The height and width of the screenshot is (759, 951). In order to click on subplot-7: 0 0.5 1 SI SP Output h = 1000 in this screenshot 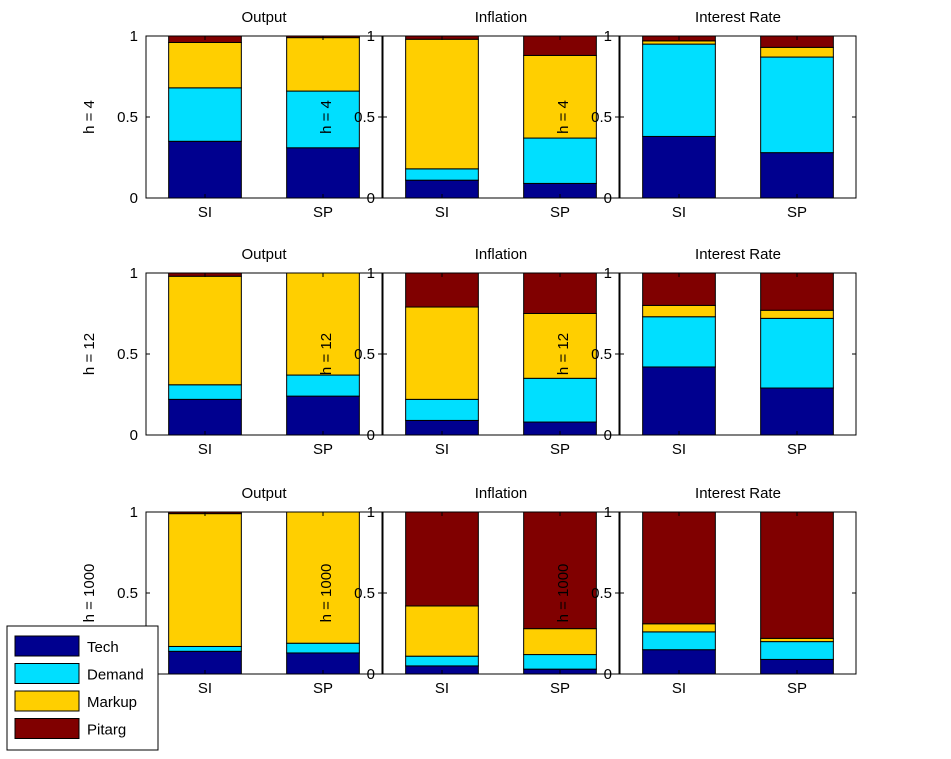, I will do `click(232, 591)`.